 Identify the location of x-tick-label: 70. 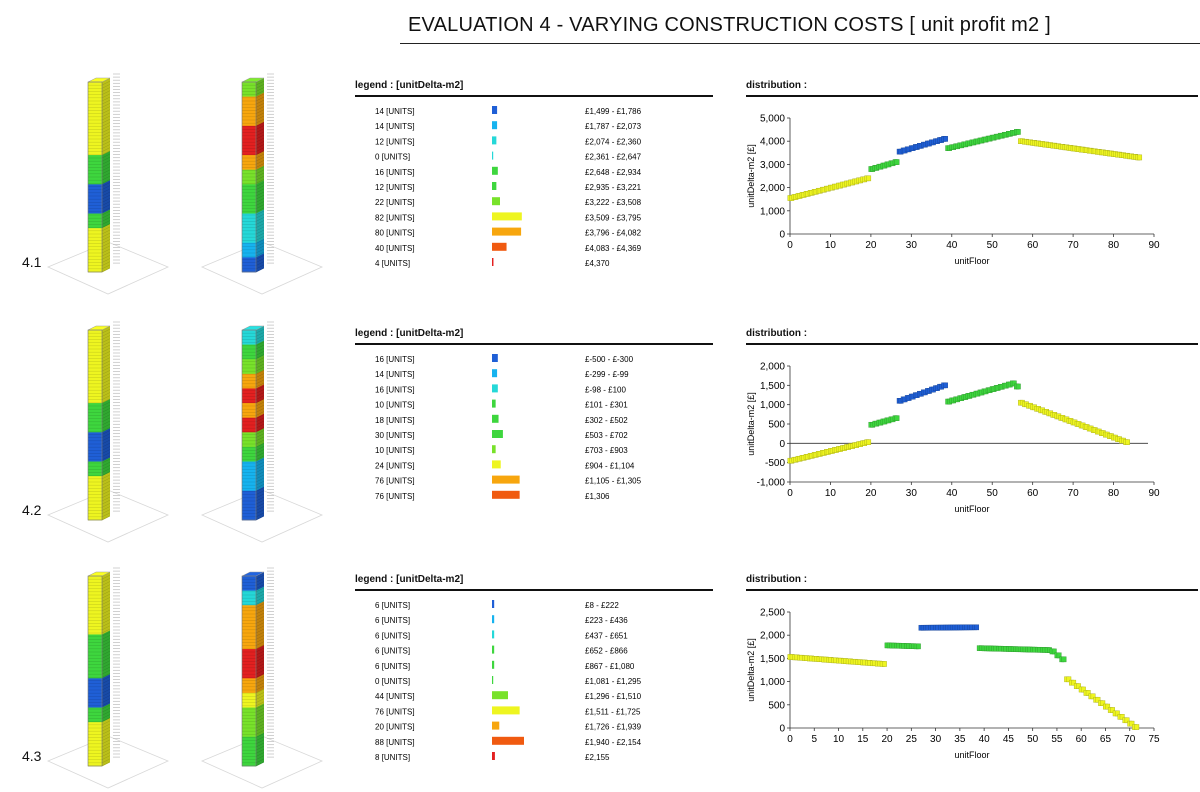
(1074, 493).